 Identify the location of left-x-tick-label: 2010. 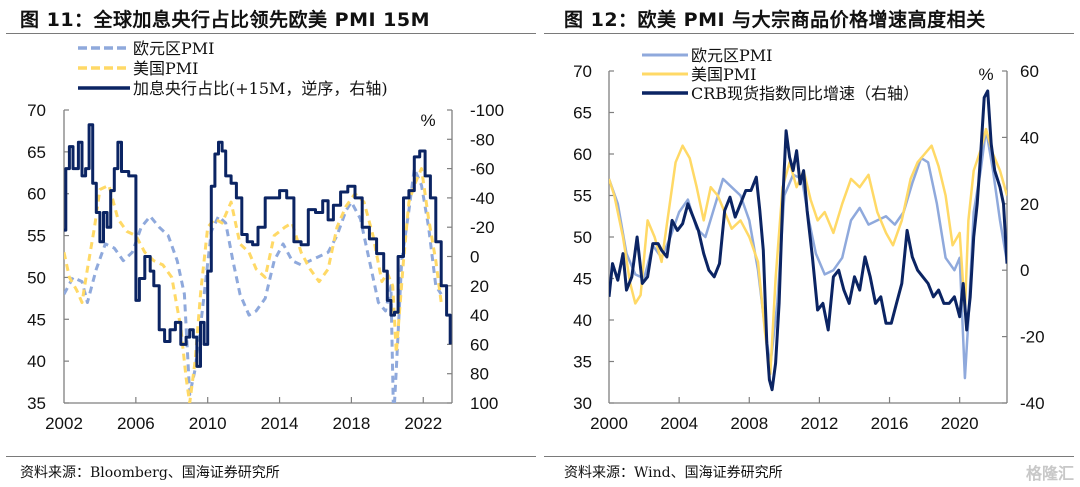
(208, 423).